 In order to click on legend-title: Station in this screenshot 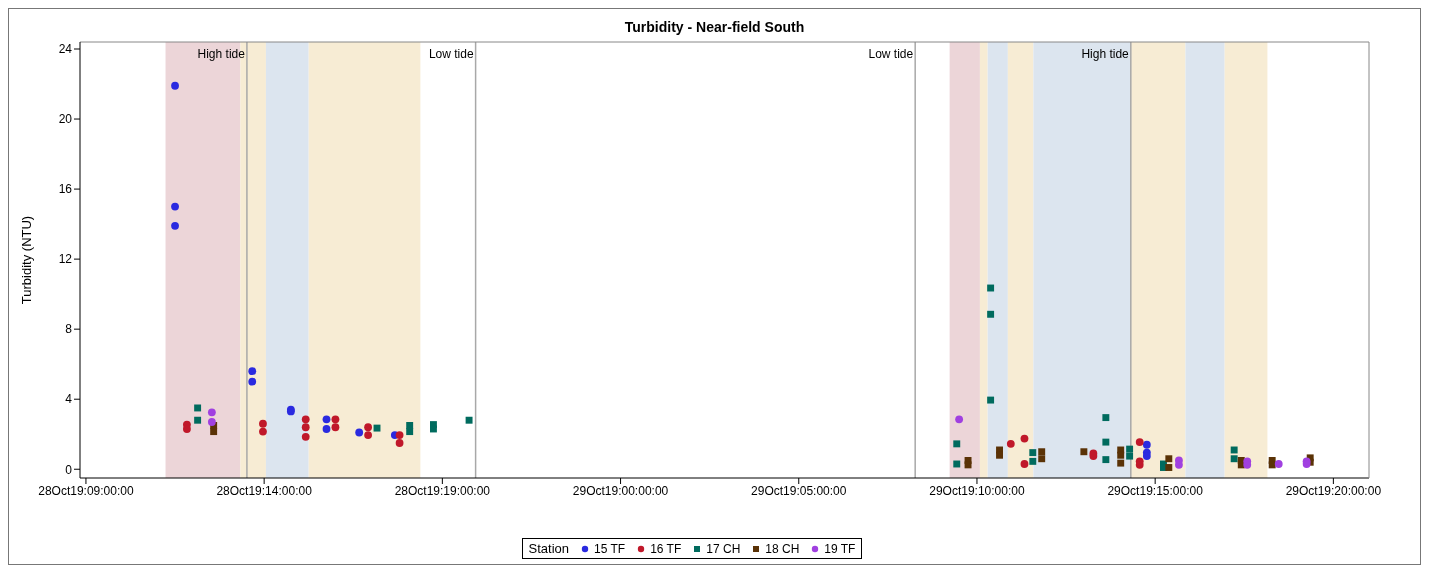, I will do `click(549, 548)`.